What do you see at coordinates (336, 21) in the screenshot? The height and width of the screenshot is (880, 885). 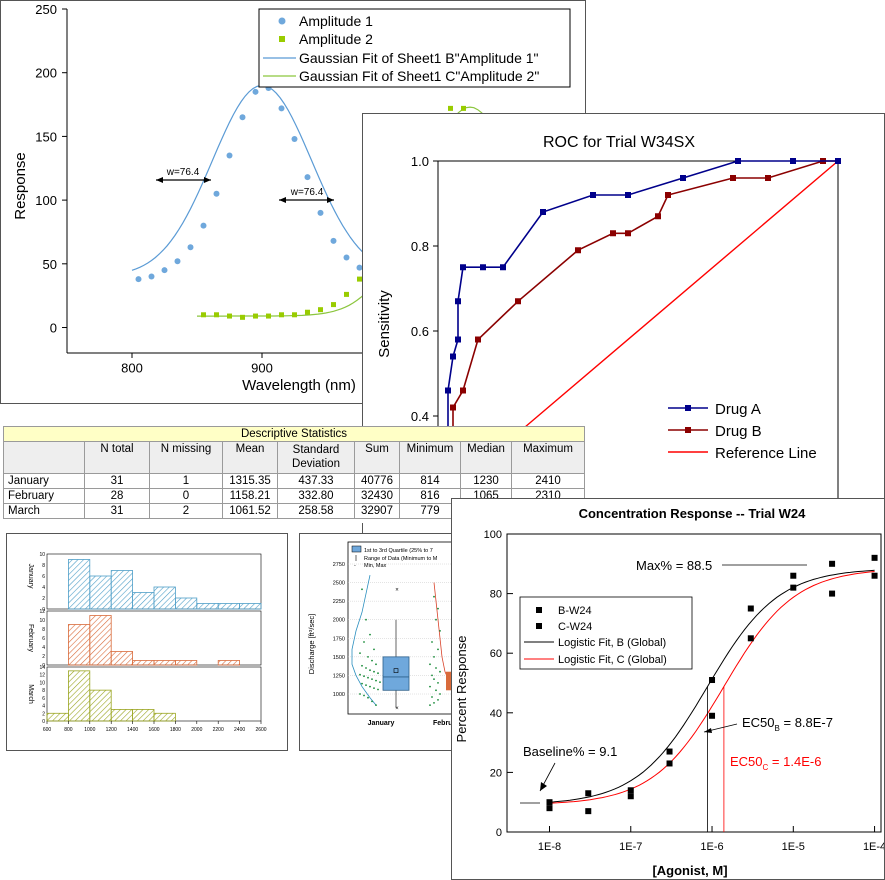 I see `legend-label-amplitude-1: Amplitude 1` at bounding box center [336, 21].